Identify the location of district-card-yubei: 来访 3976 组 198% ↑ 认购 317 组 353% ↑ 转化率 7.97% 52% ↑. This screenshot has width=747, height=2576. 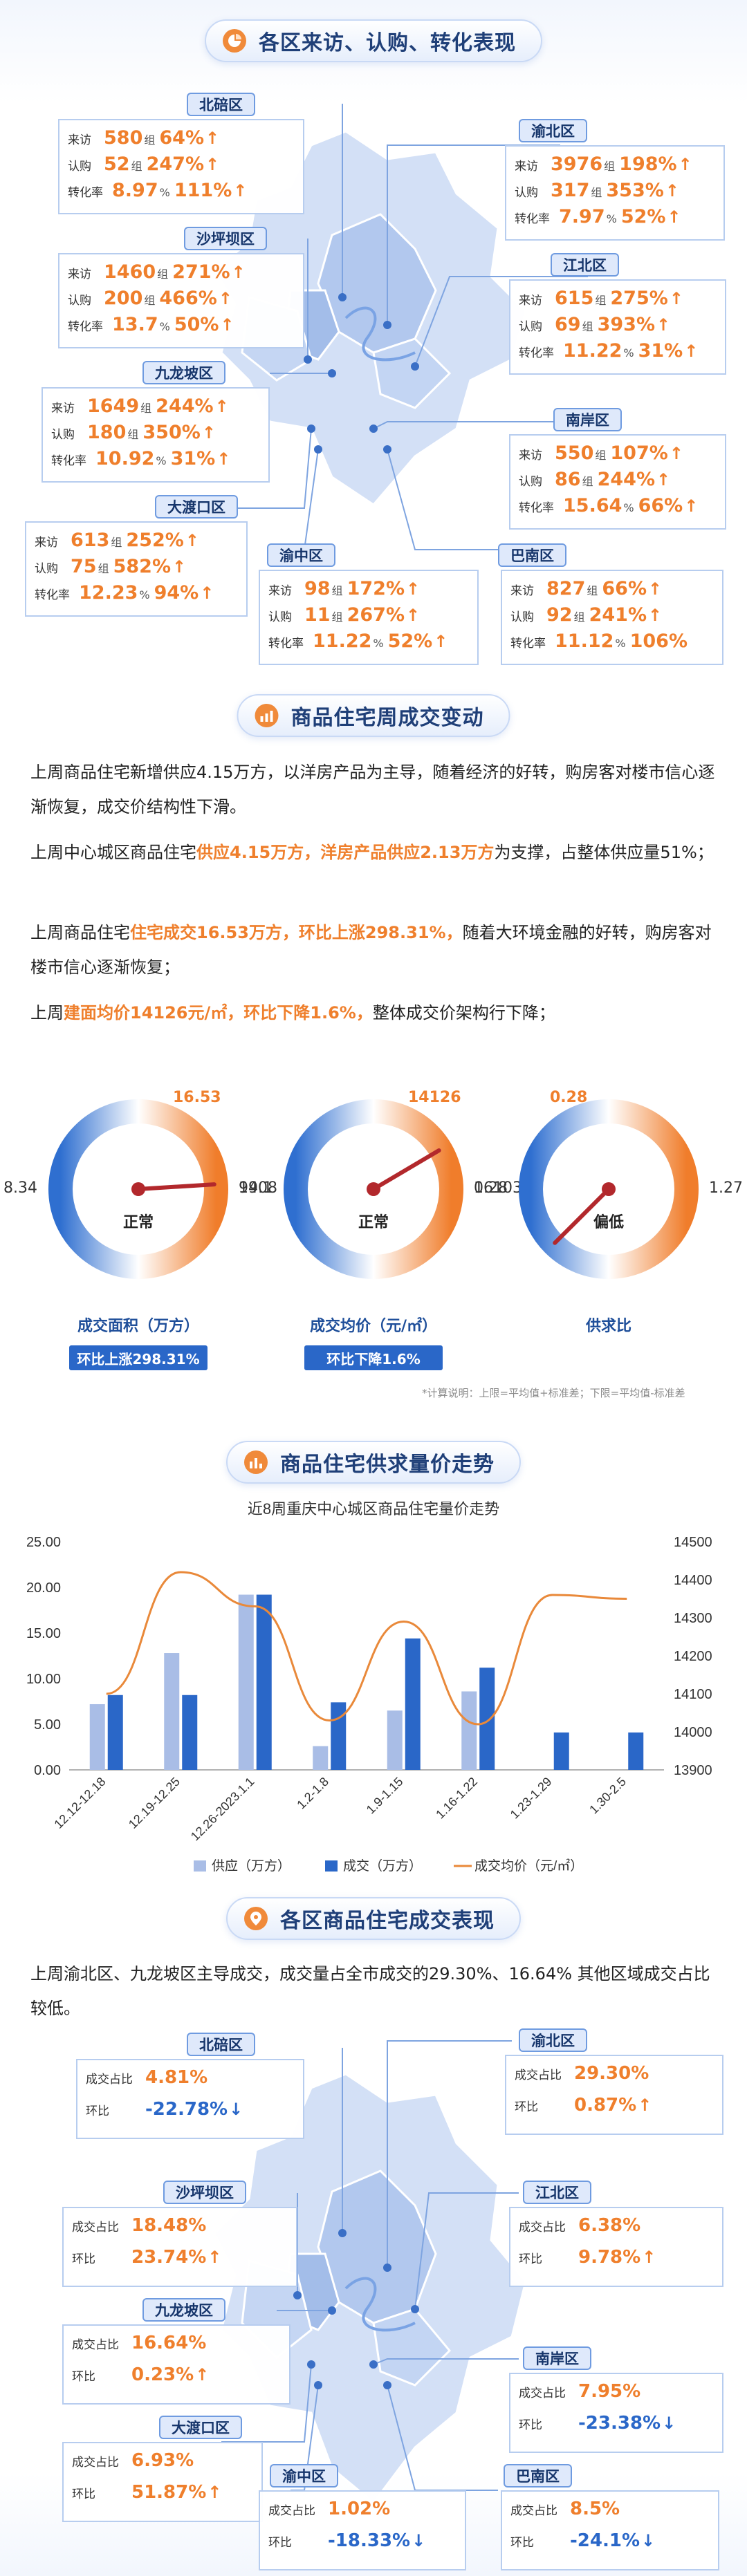
(615, 193).